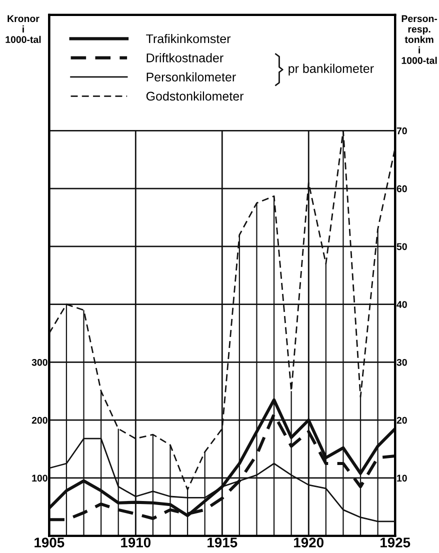 This screenshot has height=553, width=439. Describe the element at coordinates (195, 96) in the screenshot. I see `legend-label: Godstonkilometer` at that location.